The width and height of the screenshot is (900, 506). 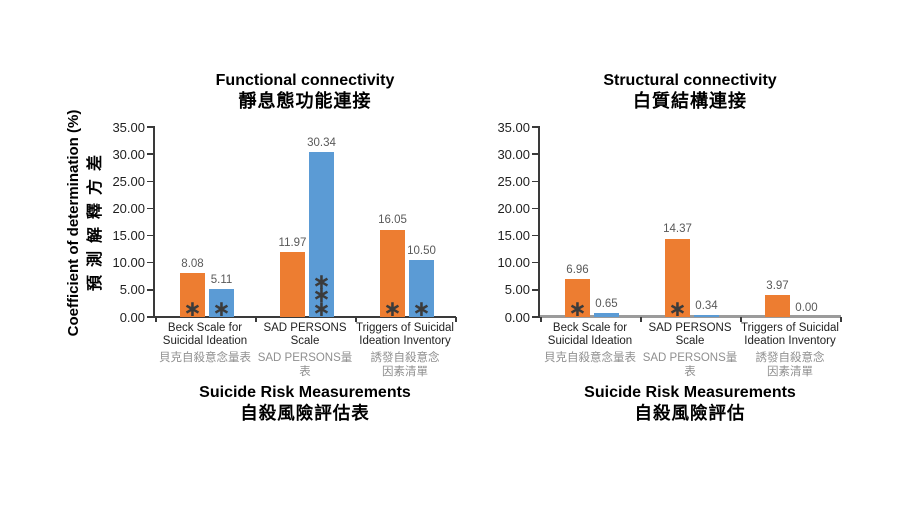 I want to click on value-label-orange-triggers: 16.05, so click(x=392, y=220).